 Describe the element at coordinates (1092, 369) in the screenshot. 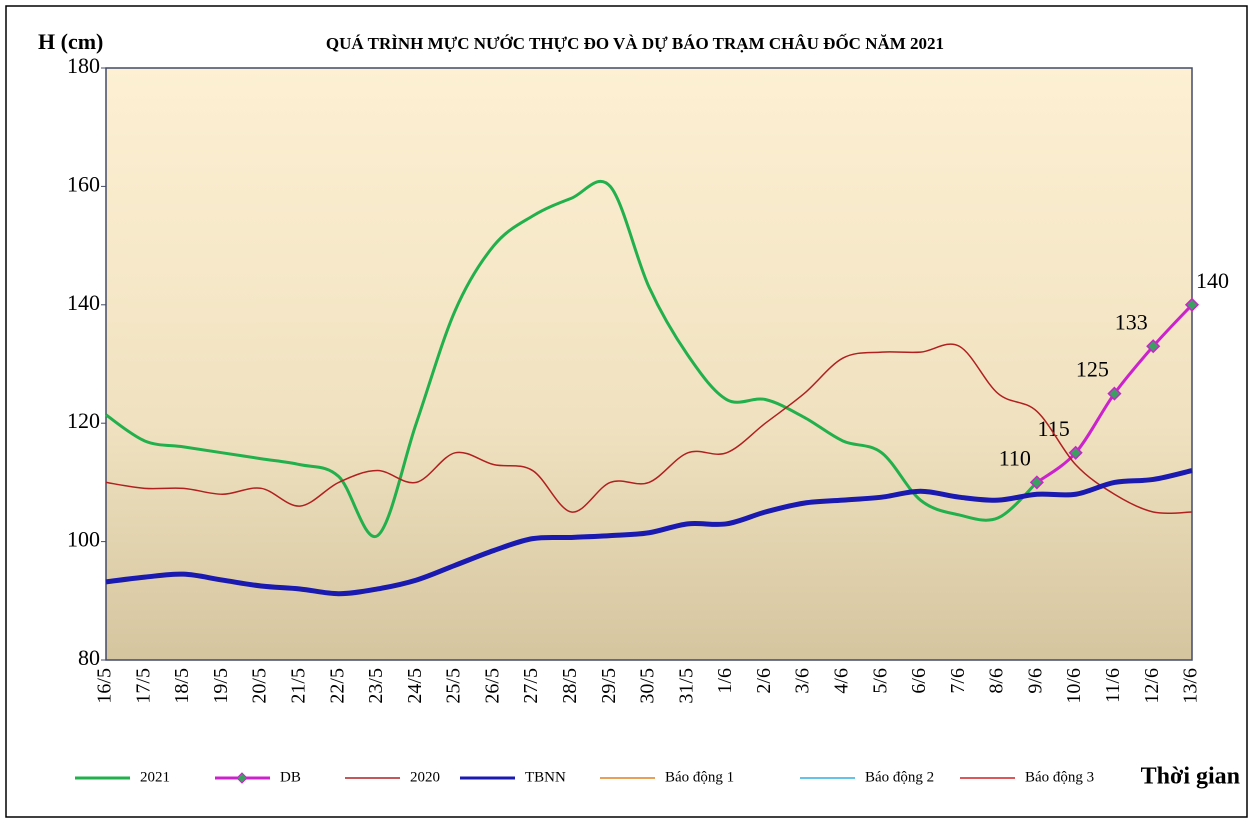

I see `data-label: 125` at that location.